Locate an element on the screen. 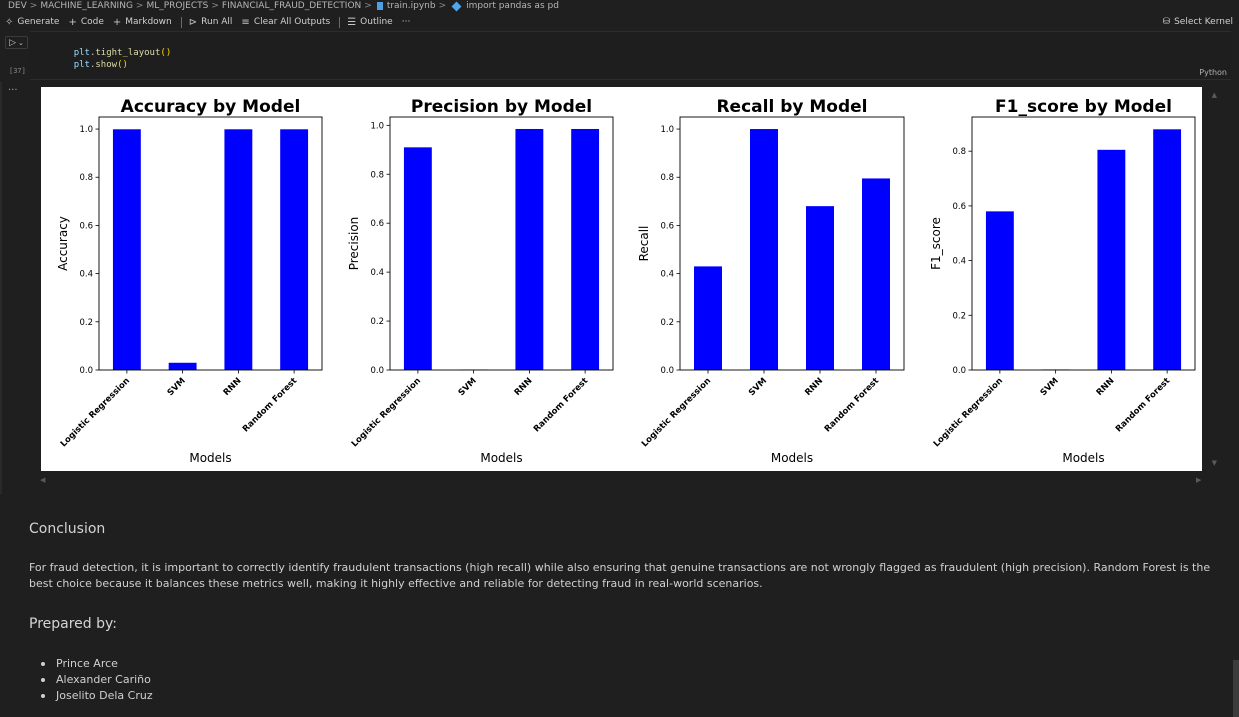 The width and height of the screenshot is (1239, 717). output-actions-button: ··· is located at coordinates (13, 90).